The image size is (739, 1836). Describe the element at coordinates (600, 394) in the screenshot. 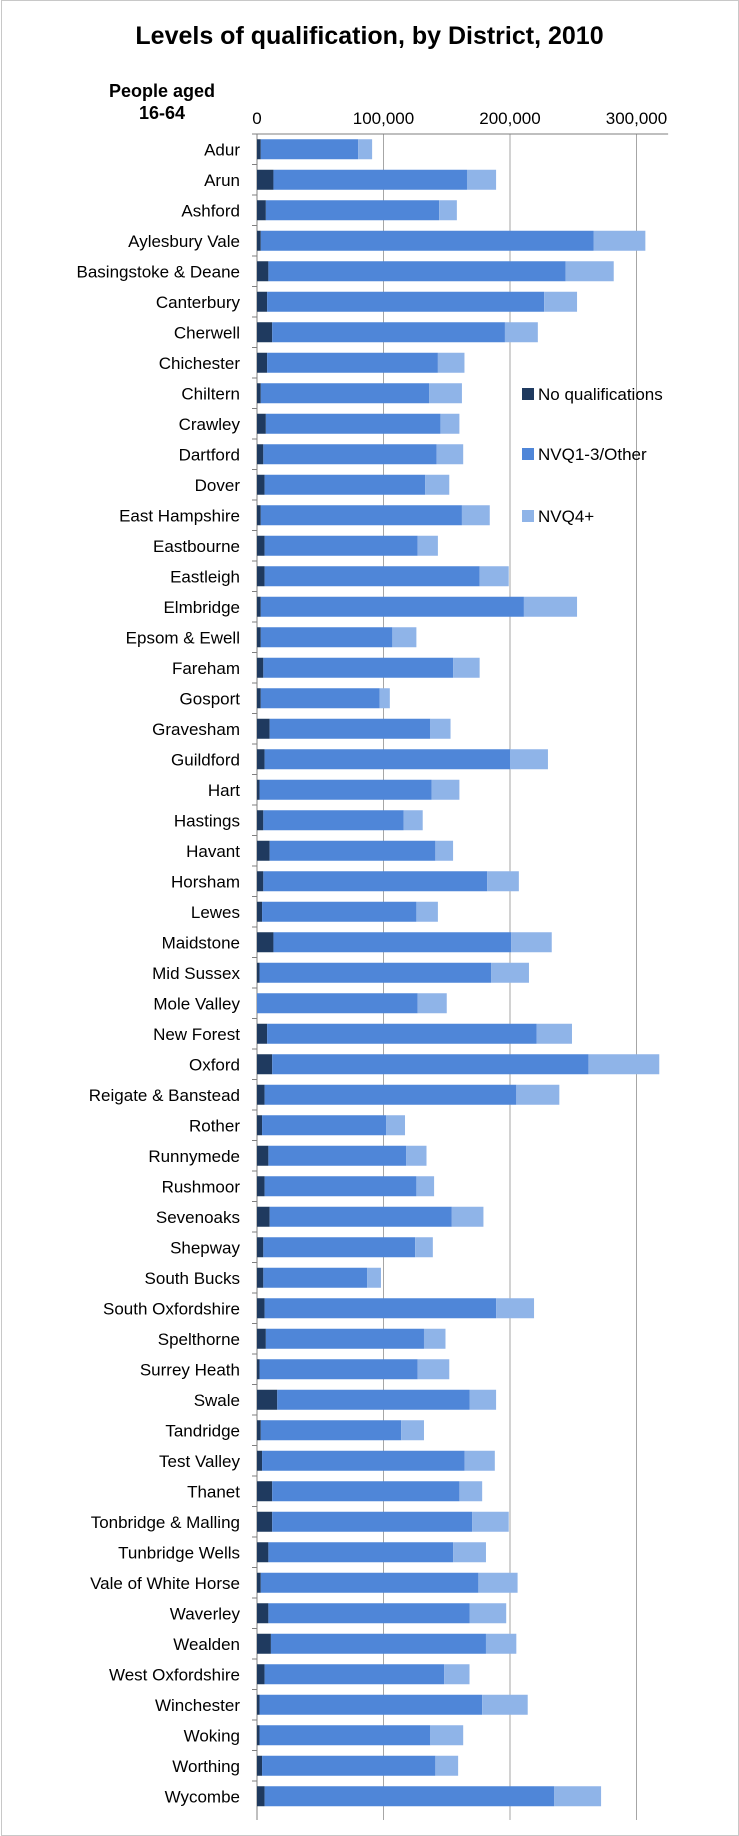

I see `legend-label: No qualifications` at that location.